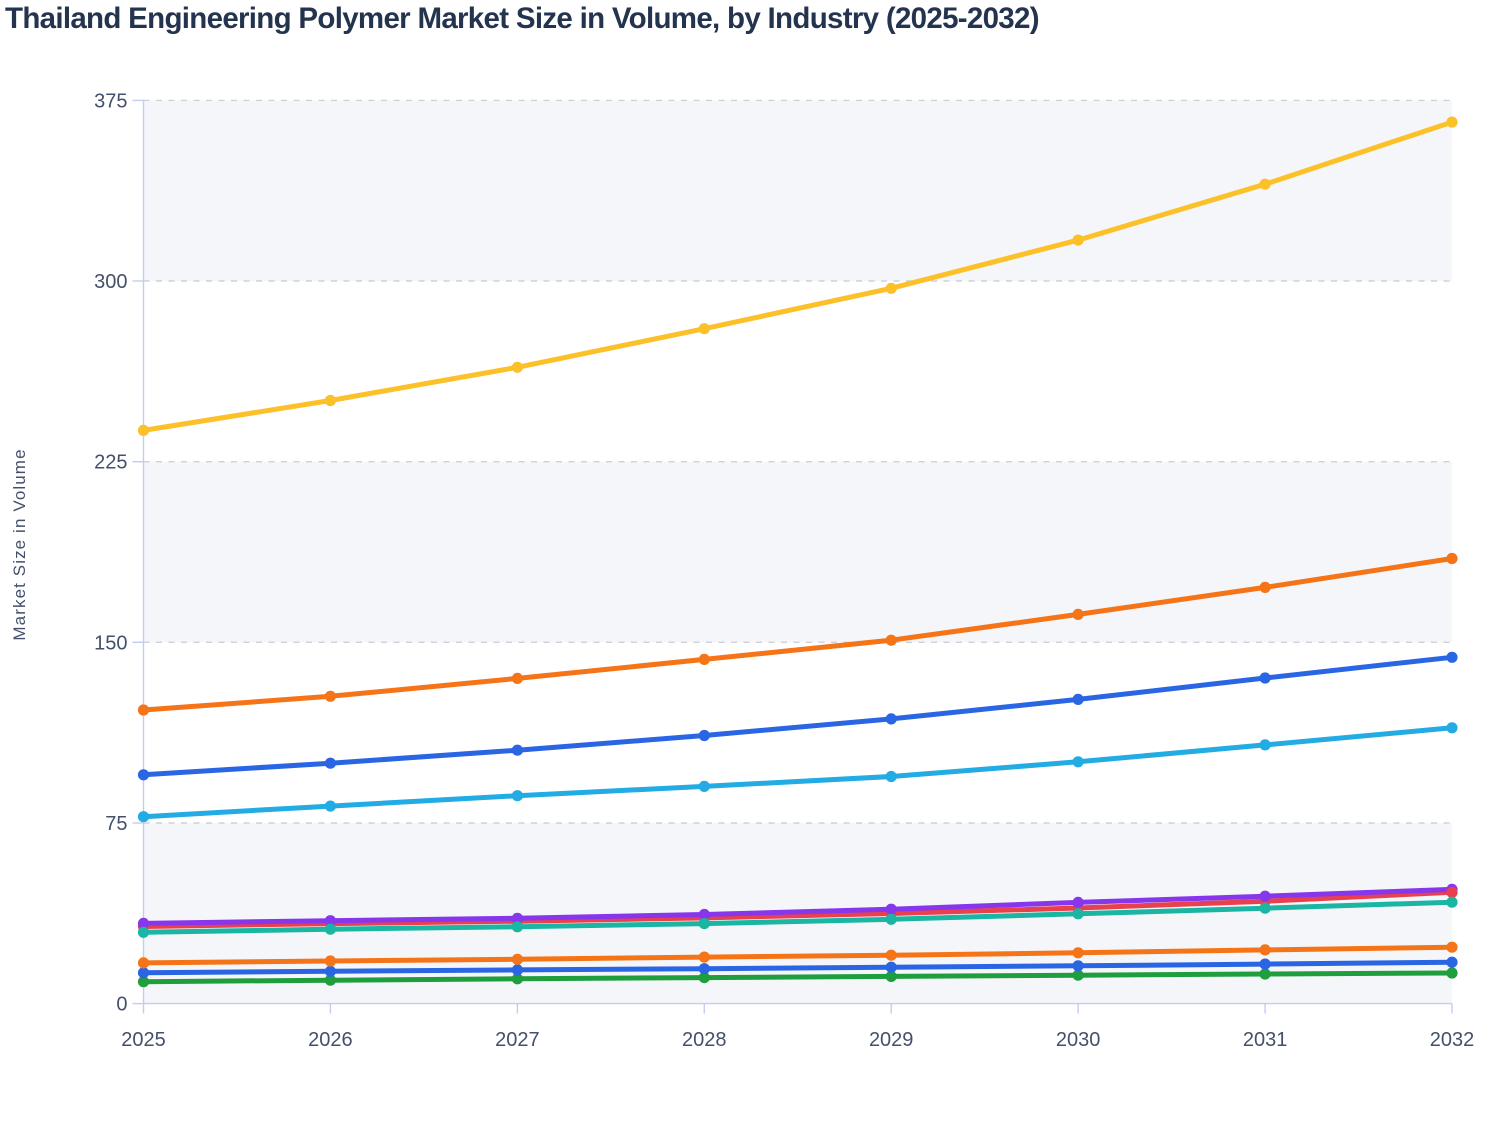 This screenshot has height=1125, width=1508. I want to click on svg-text: 2031, so click(1265, 1040).